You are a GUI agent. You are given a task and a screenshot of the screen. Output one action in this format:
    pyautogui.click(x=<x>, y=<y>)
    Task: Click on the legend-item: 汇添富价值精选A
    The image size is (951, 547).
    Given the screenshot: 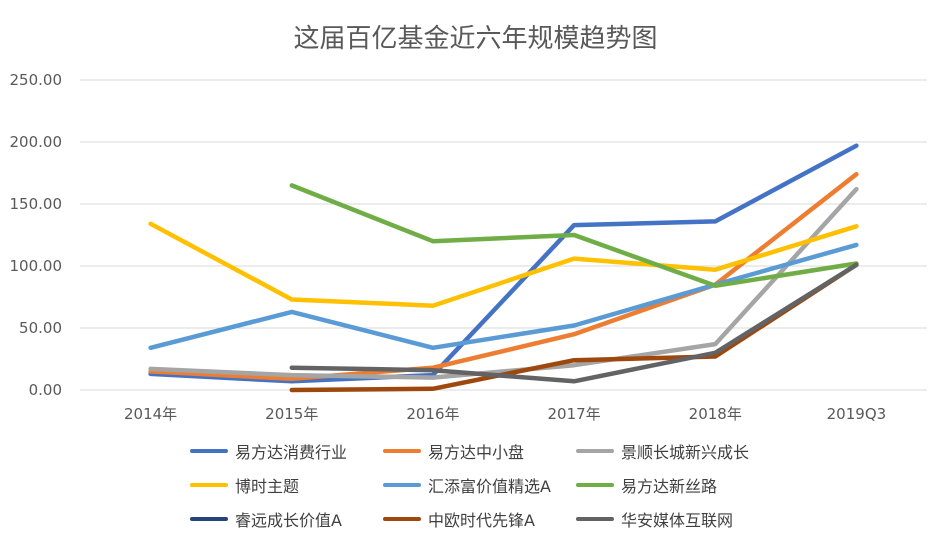 What is the action you would take?
    pyautogui.click(x=479, y=485)
    